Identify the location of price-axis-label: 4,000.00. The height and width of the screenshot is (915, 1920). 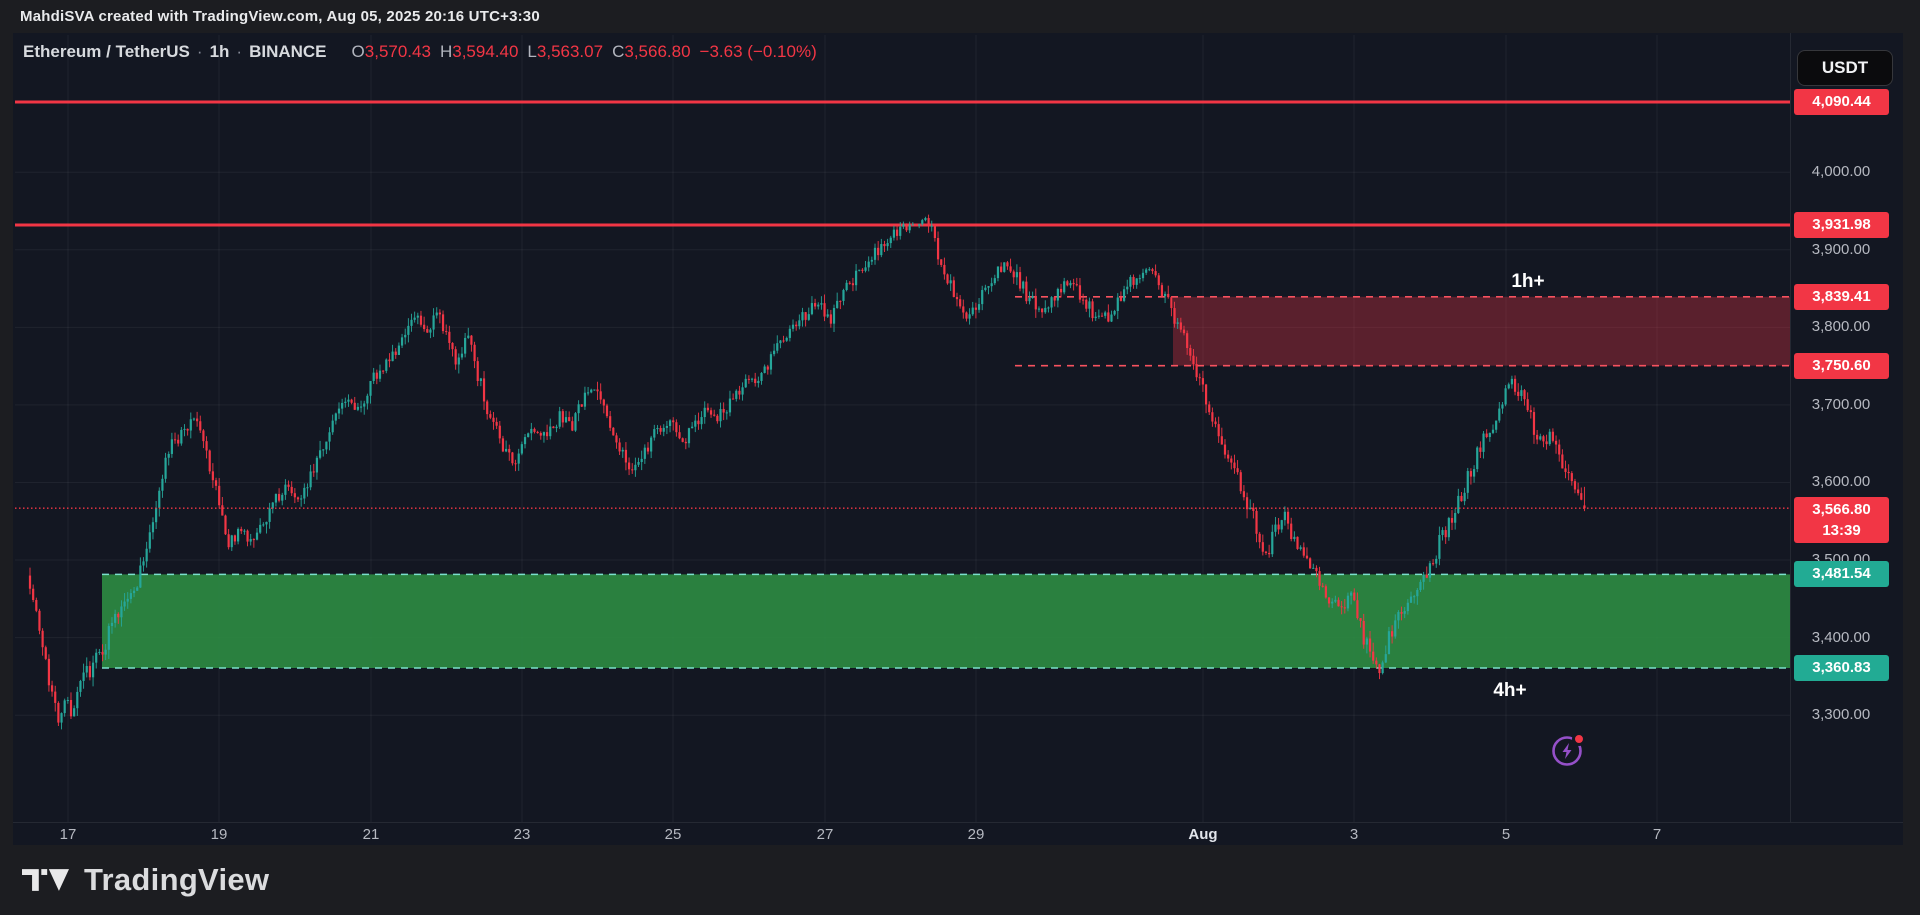
(1841, 172).